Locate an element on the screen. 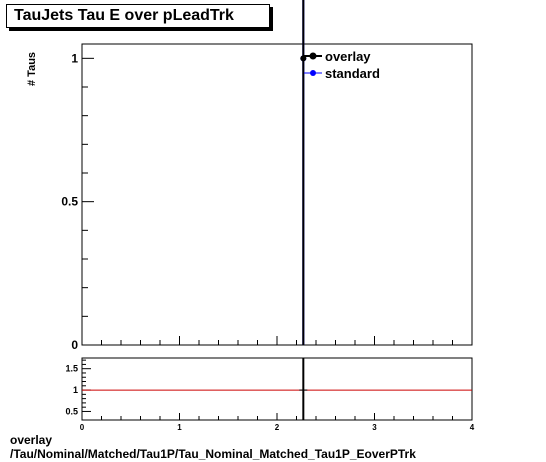  chart-title: TauJets Tau E over pLeadTrk is located at coordinates (138, 16).